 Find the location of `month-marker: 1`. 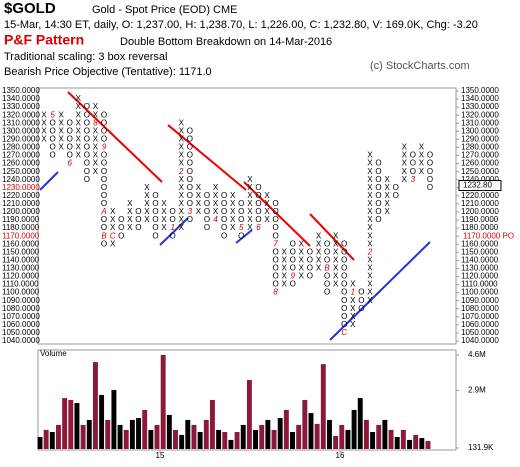

month-marker: 1 is located at coordinates (172, 227).